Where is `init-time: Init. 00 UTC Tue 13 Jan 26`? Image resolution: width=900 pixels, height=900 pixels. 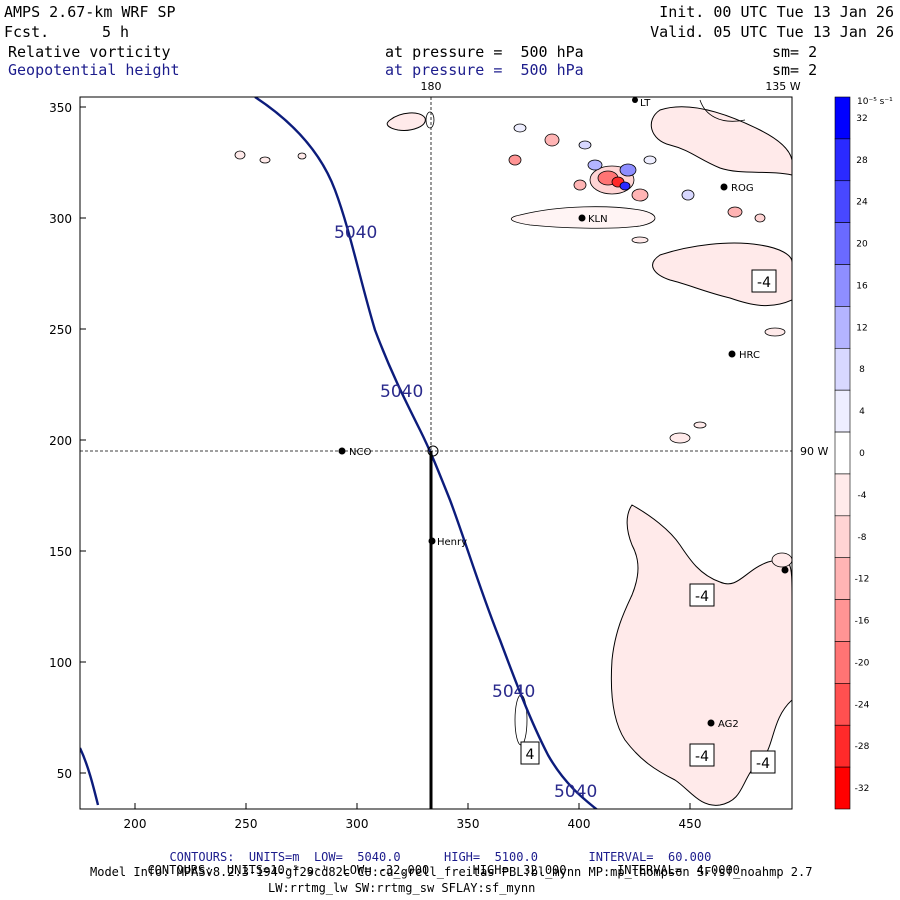
init-time: Init. 00 UTC Tue 13 Jan 26 is located at coordinates (776, 12).